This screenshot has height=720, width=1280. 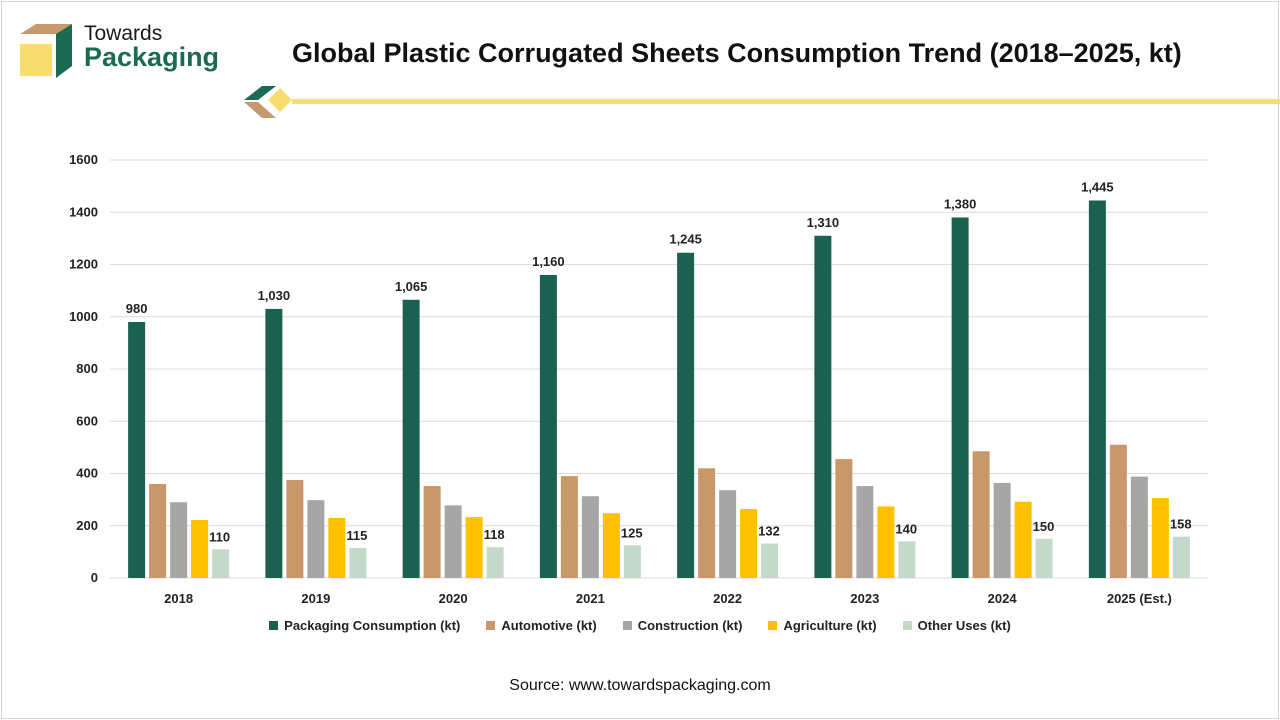 I want to click on towards-packaging-logo, so click(x=46, y=51).